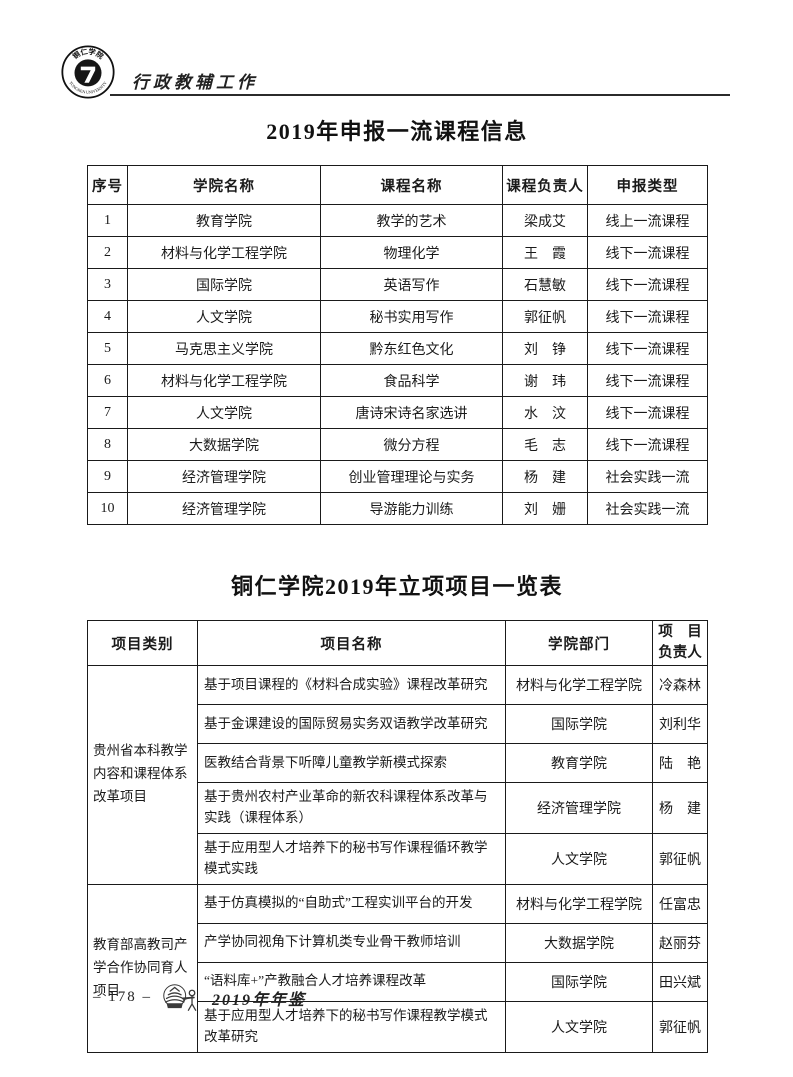  What do you see at coordinates (420, 95) in the screenshot?
I see `header-rule` at bounding box center [420, 95].